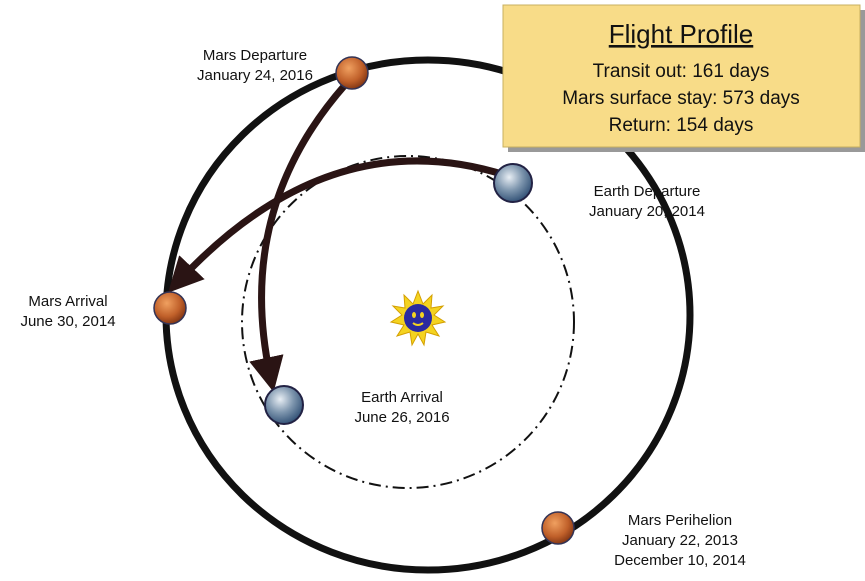 This screenshot has width=865, height=581. Describe the element at coordinates (647, 211) in the screenshot. I see `label-line: January 20, 2014` at that location.